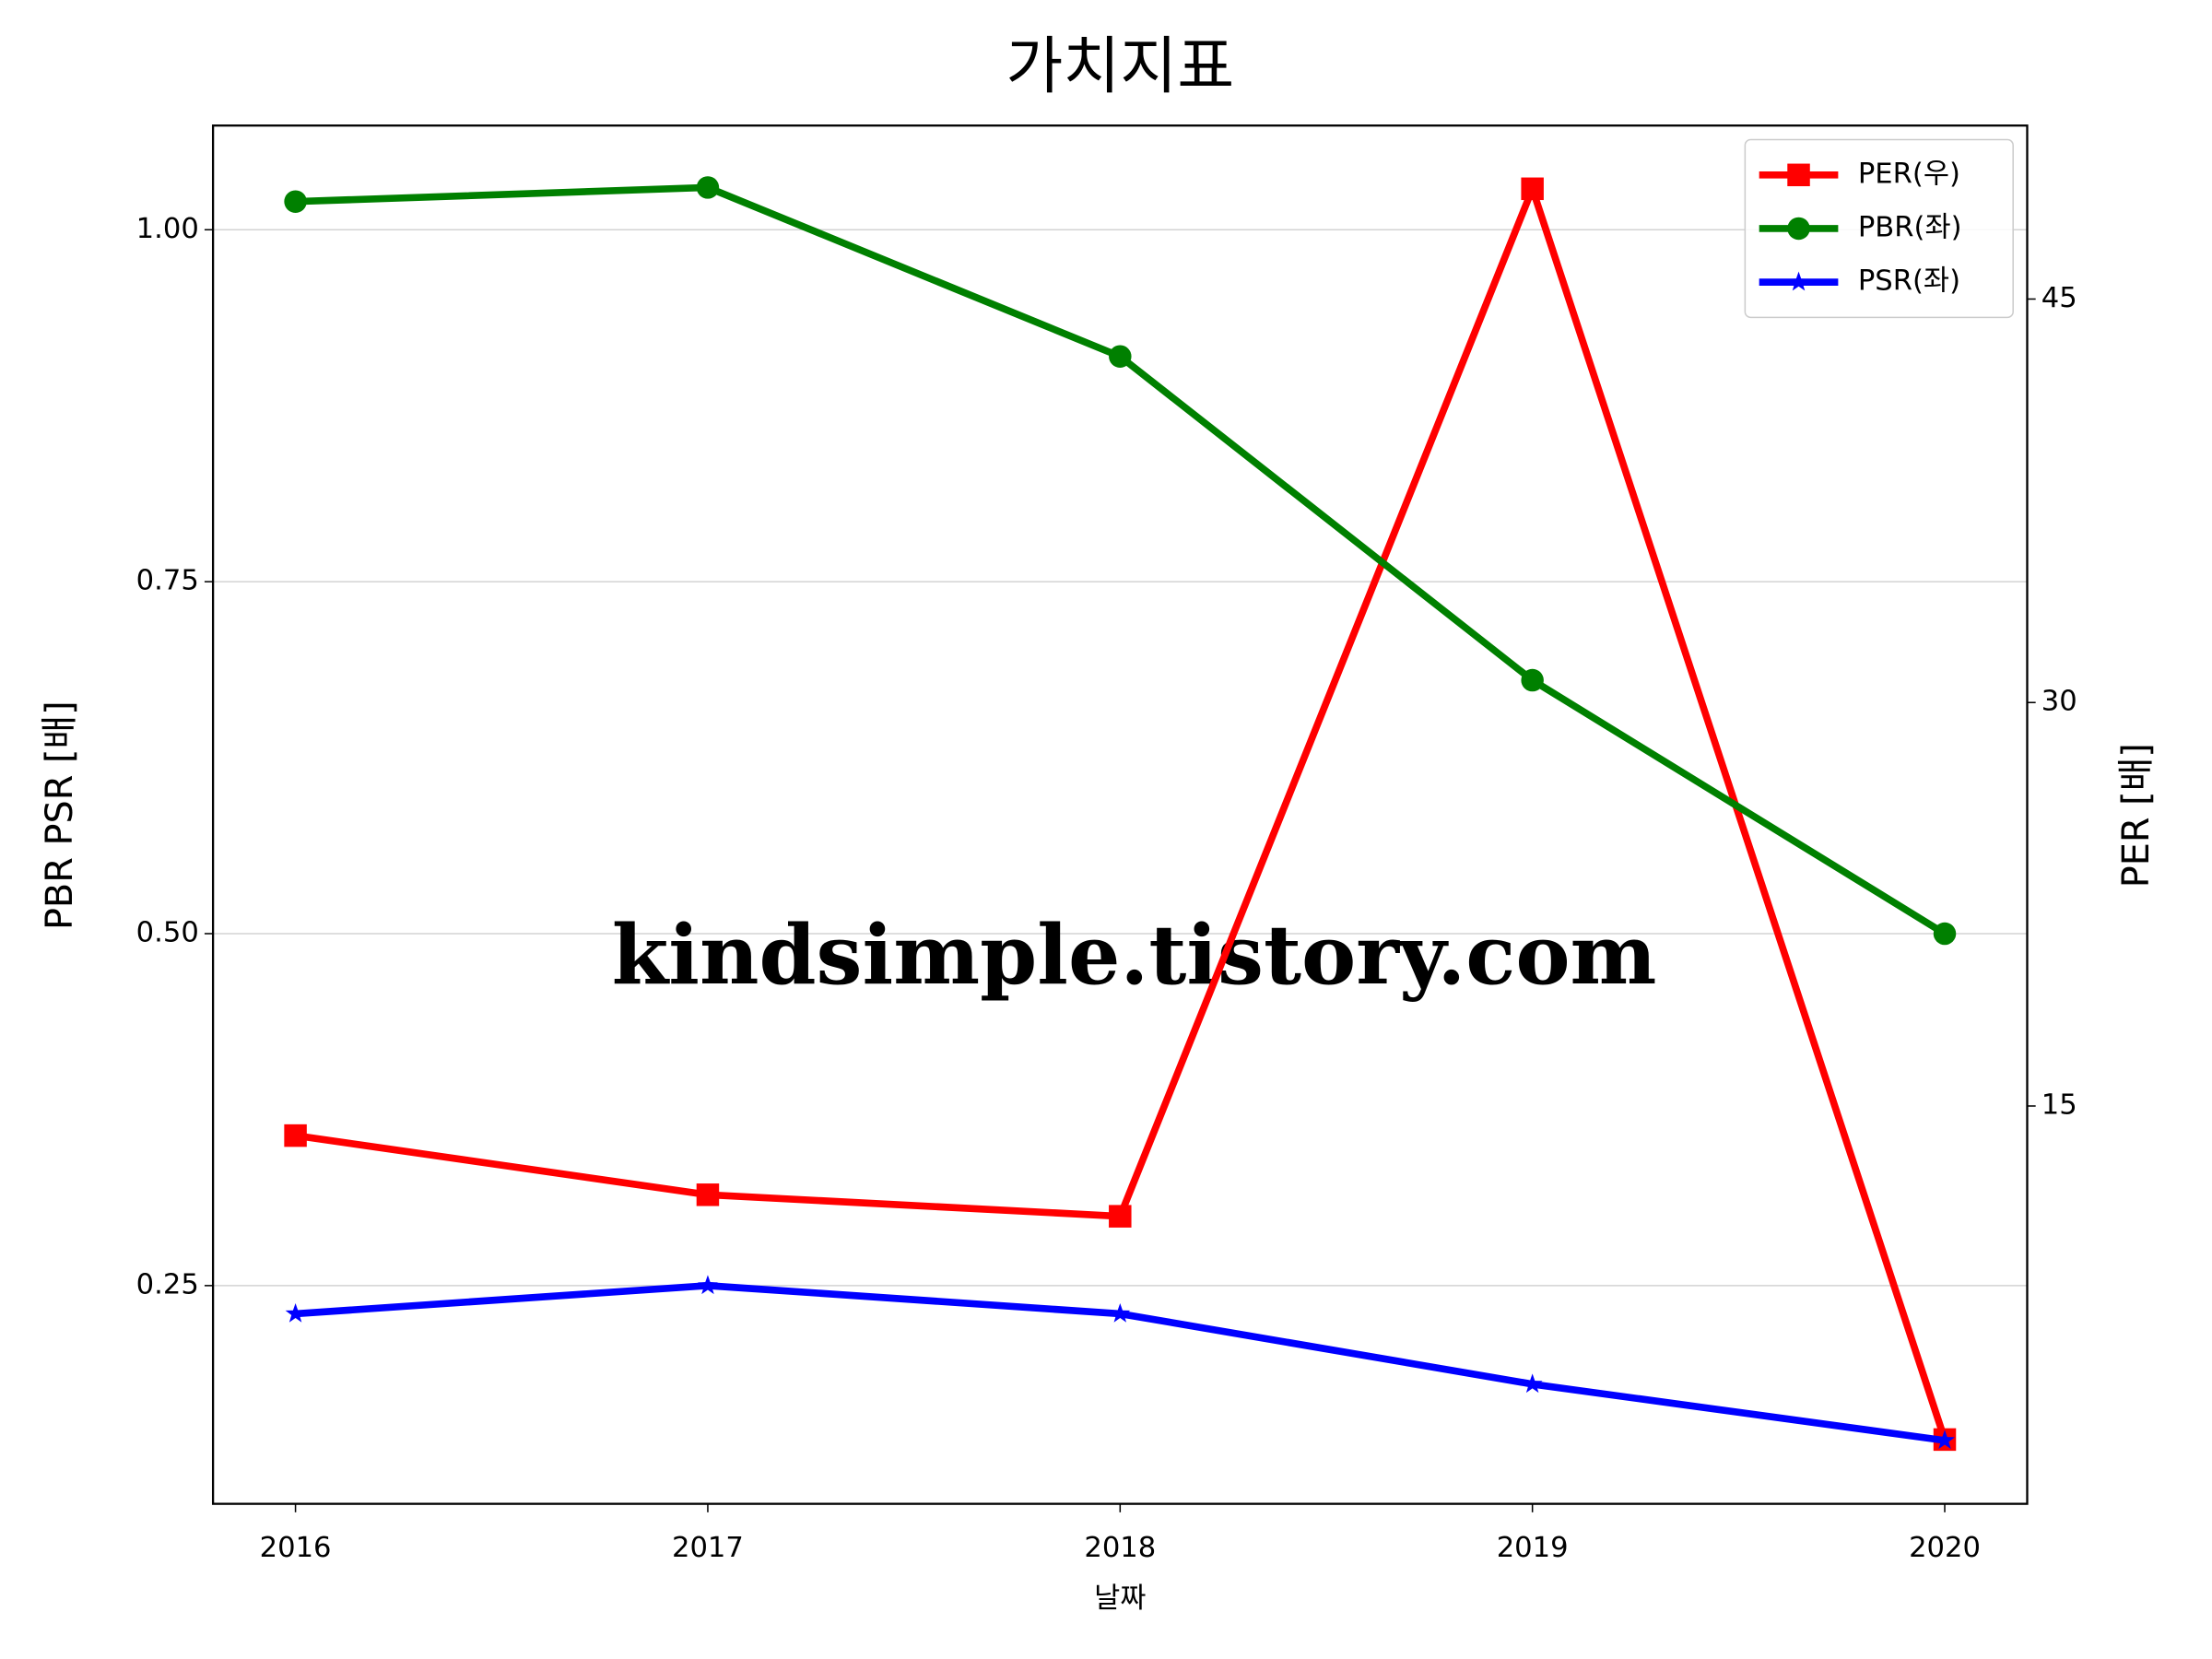 This screenshot has height=1659, width=2212. What do you see at coordinates (1909, 281) in the screenshot?
I see `legend-label: PSR(좌)` at bounding box center [1909, 281].